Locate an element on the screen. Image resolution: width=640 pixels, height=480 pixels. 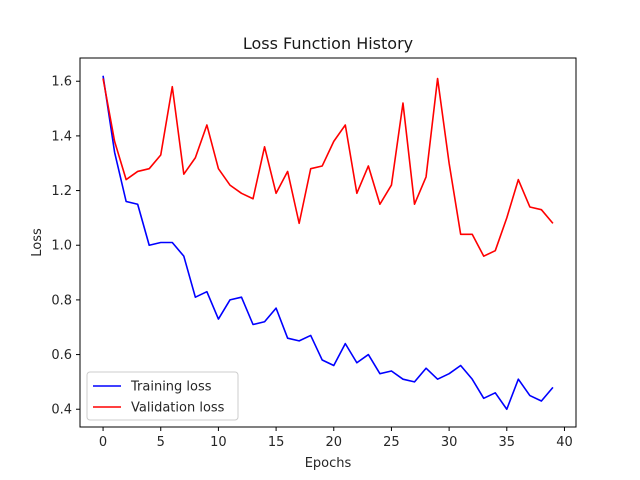
y-tick-label: 0.8 is located at coordinates (61, 300).